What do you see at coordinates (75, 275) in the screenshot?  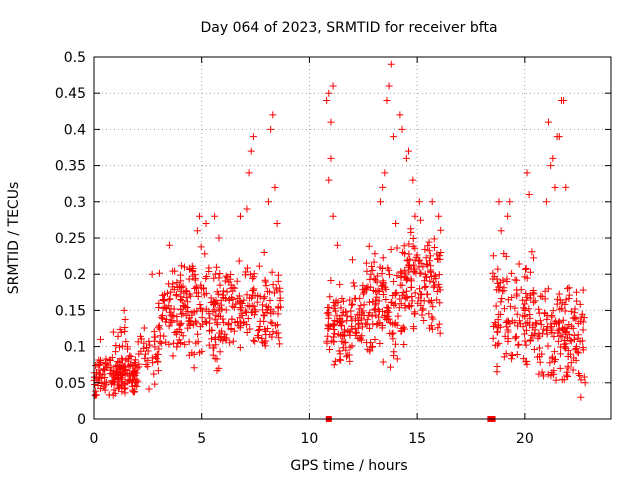 I see `y-tick-label: 0.2` at bounding box center [75, 275].